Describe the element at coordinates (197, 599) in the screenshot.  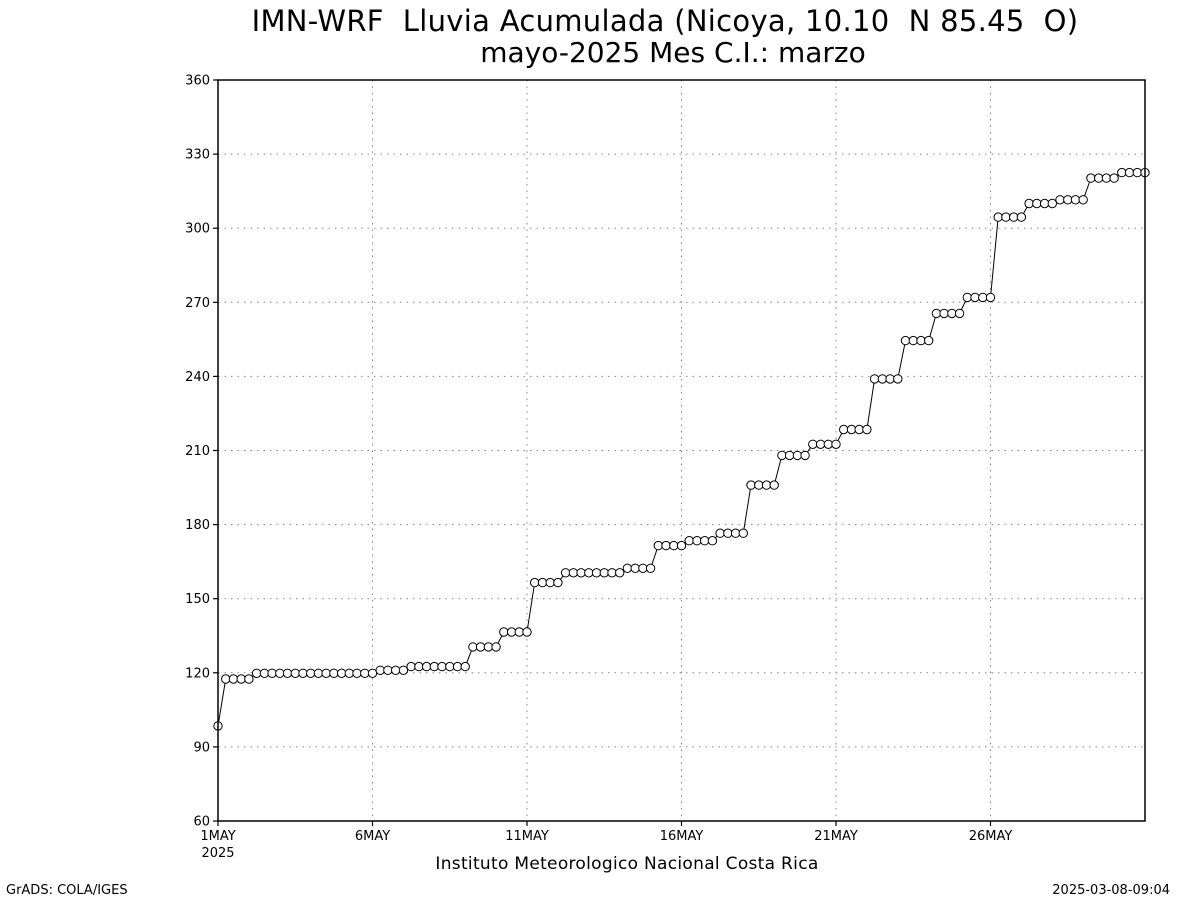
I see `y-tick-label: 150` at that location.